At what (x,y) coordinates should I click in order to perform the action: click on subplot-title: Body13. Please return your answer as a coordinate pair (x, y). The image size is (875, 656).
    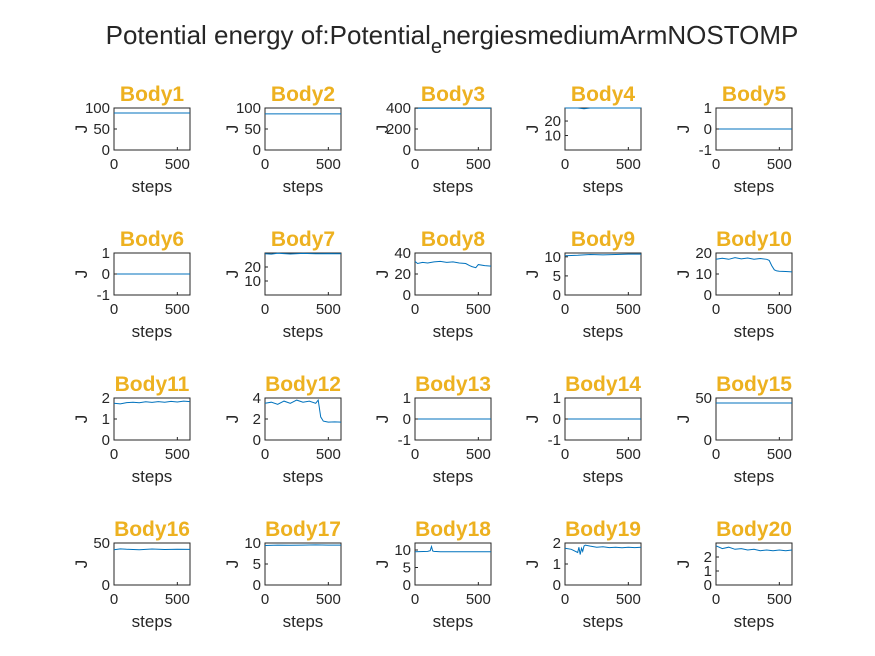
    Looking at the image, I should click on (453, 384).